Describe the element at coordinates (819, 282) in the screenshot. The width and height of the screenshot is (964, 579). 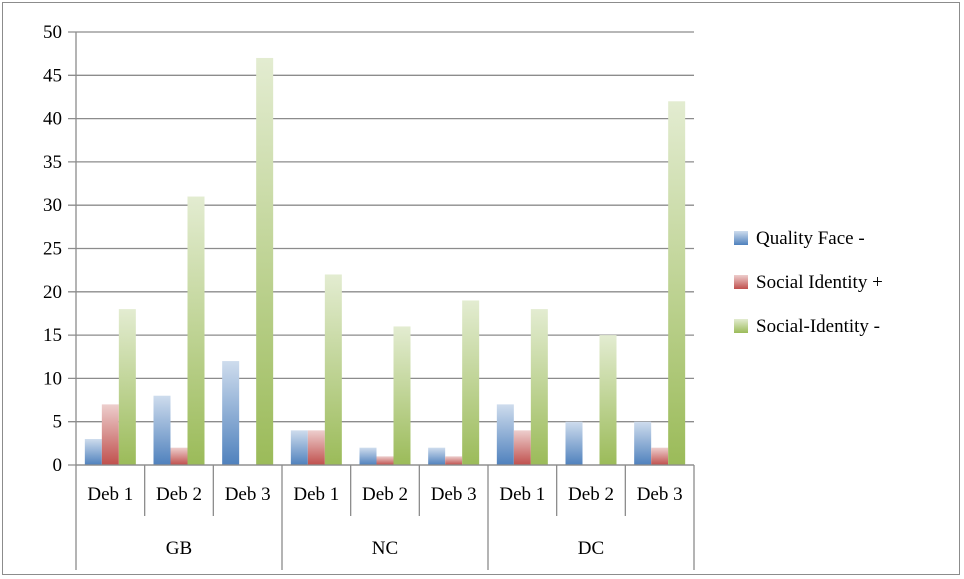
I see `legend-label: Social Identity +` at that location.